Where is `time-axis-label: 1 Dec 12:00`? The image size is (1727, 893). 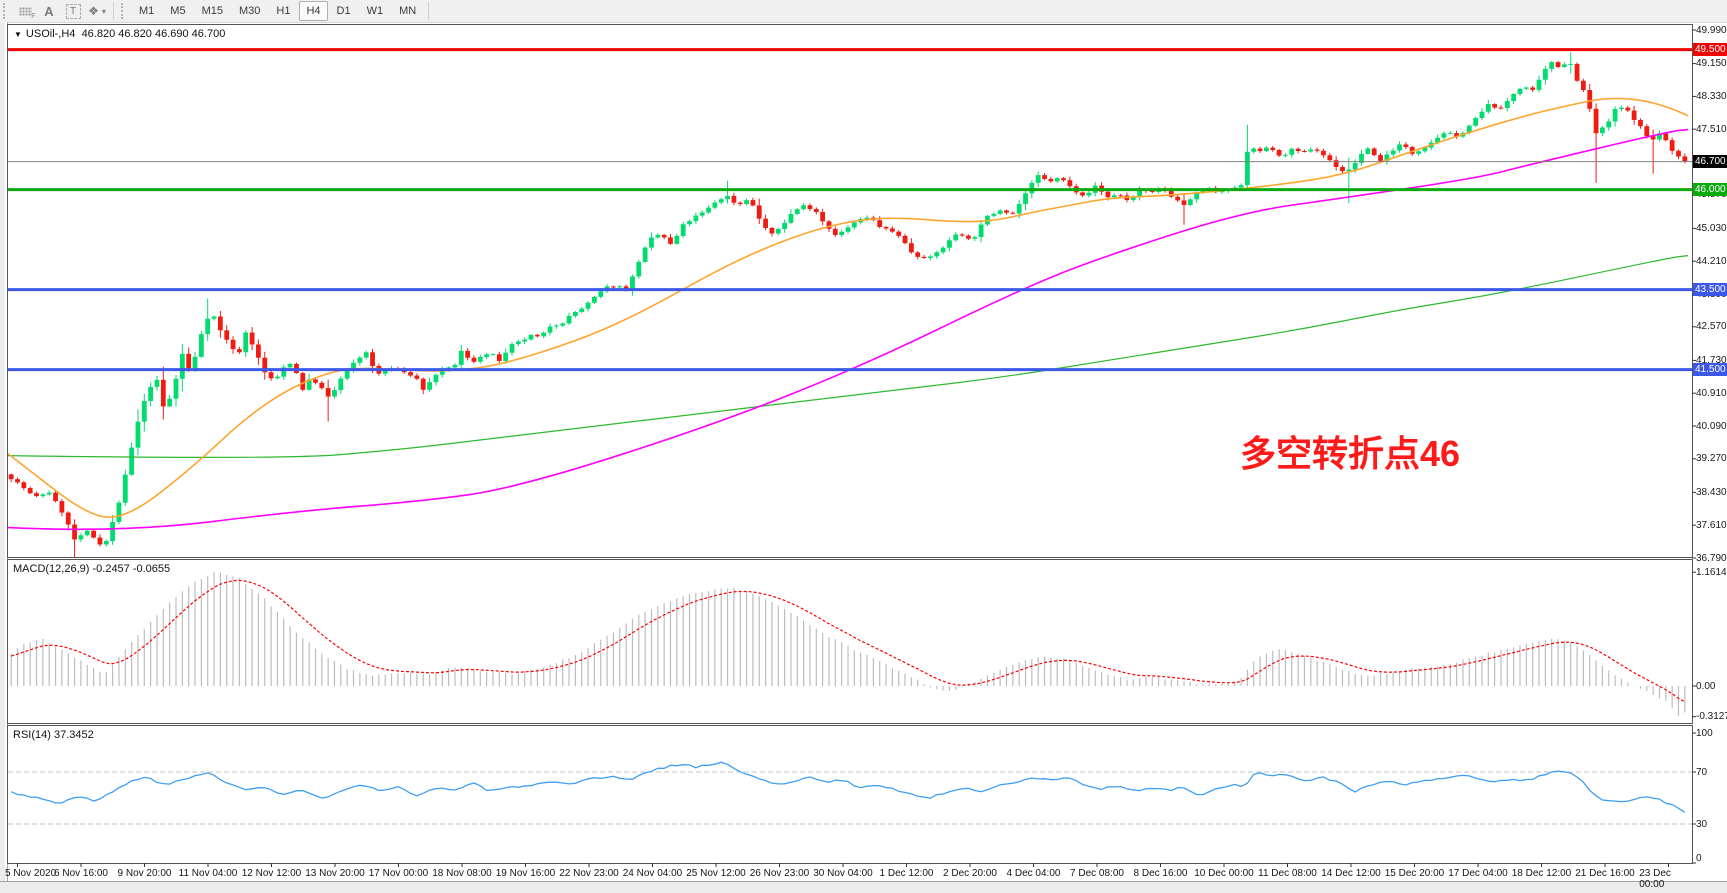
time-axis-label: 1 Dec 12:00 is located at coordinates (906, 873).